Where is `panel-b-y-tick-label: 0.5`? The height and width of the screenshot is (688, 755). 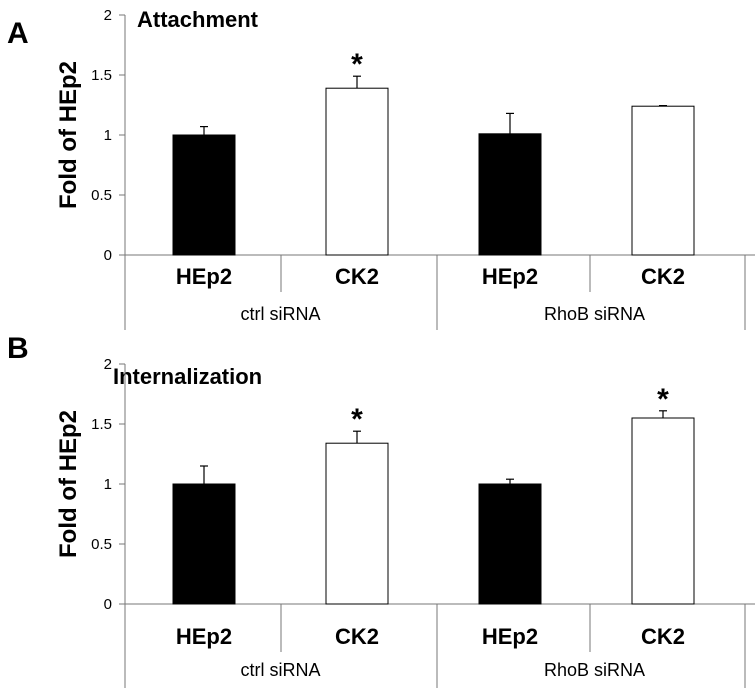 panel-b-y-tick-label: 0.5 is located at coordinates (101, 544).